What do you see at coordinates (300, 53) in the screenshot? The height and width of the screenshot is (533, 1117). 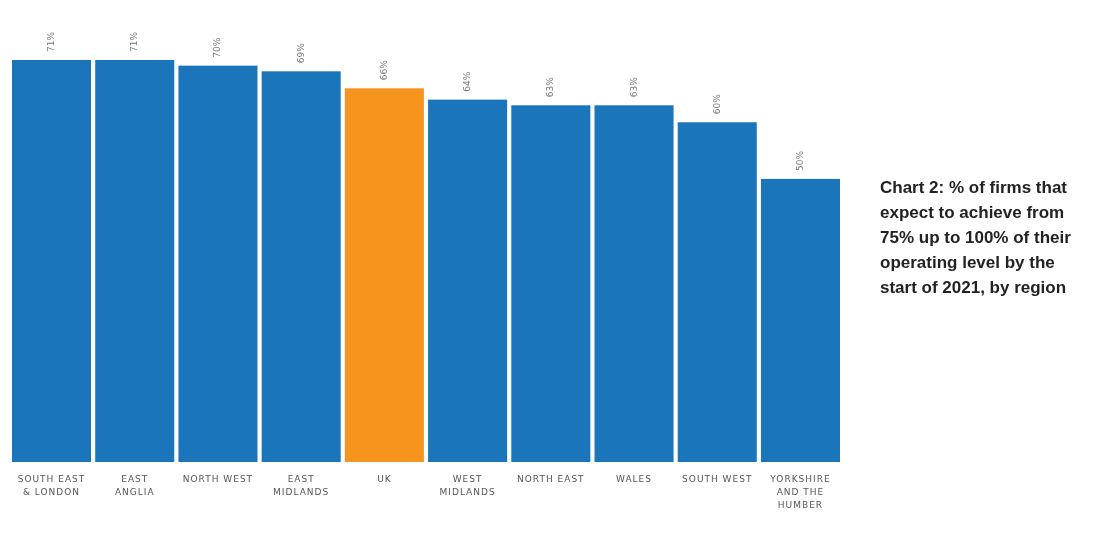 I see `data-label: 69%` at bounding box center [300, 53].